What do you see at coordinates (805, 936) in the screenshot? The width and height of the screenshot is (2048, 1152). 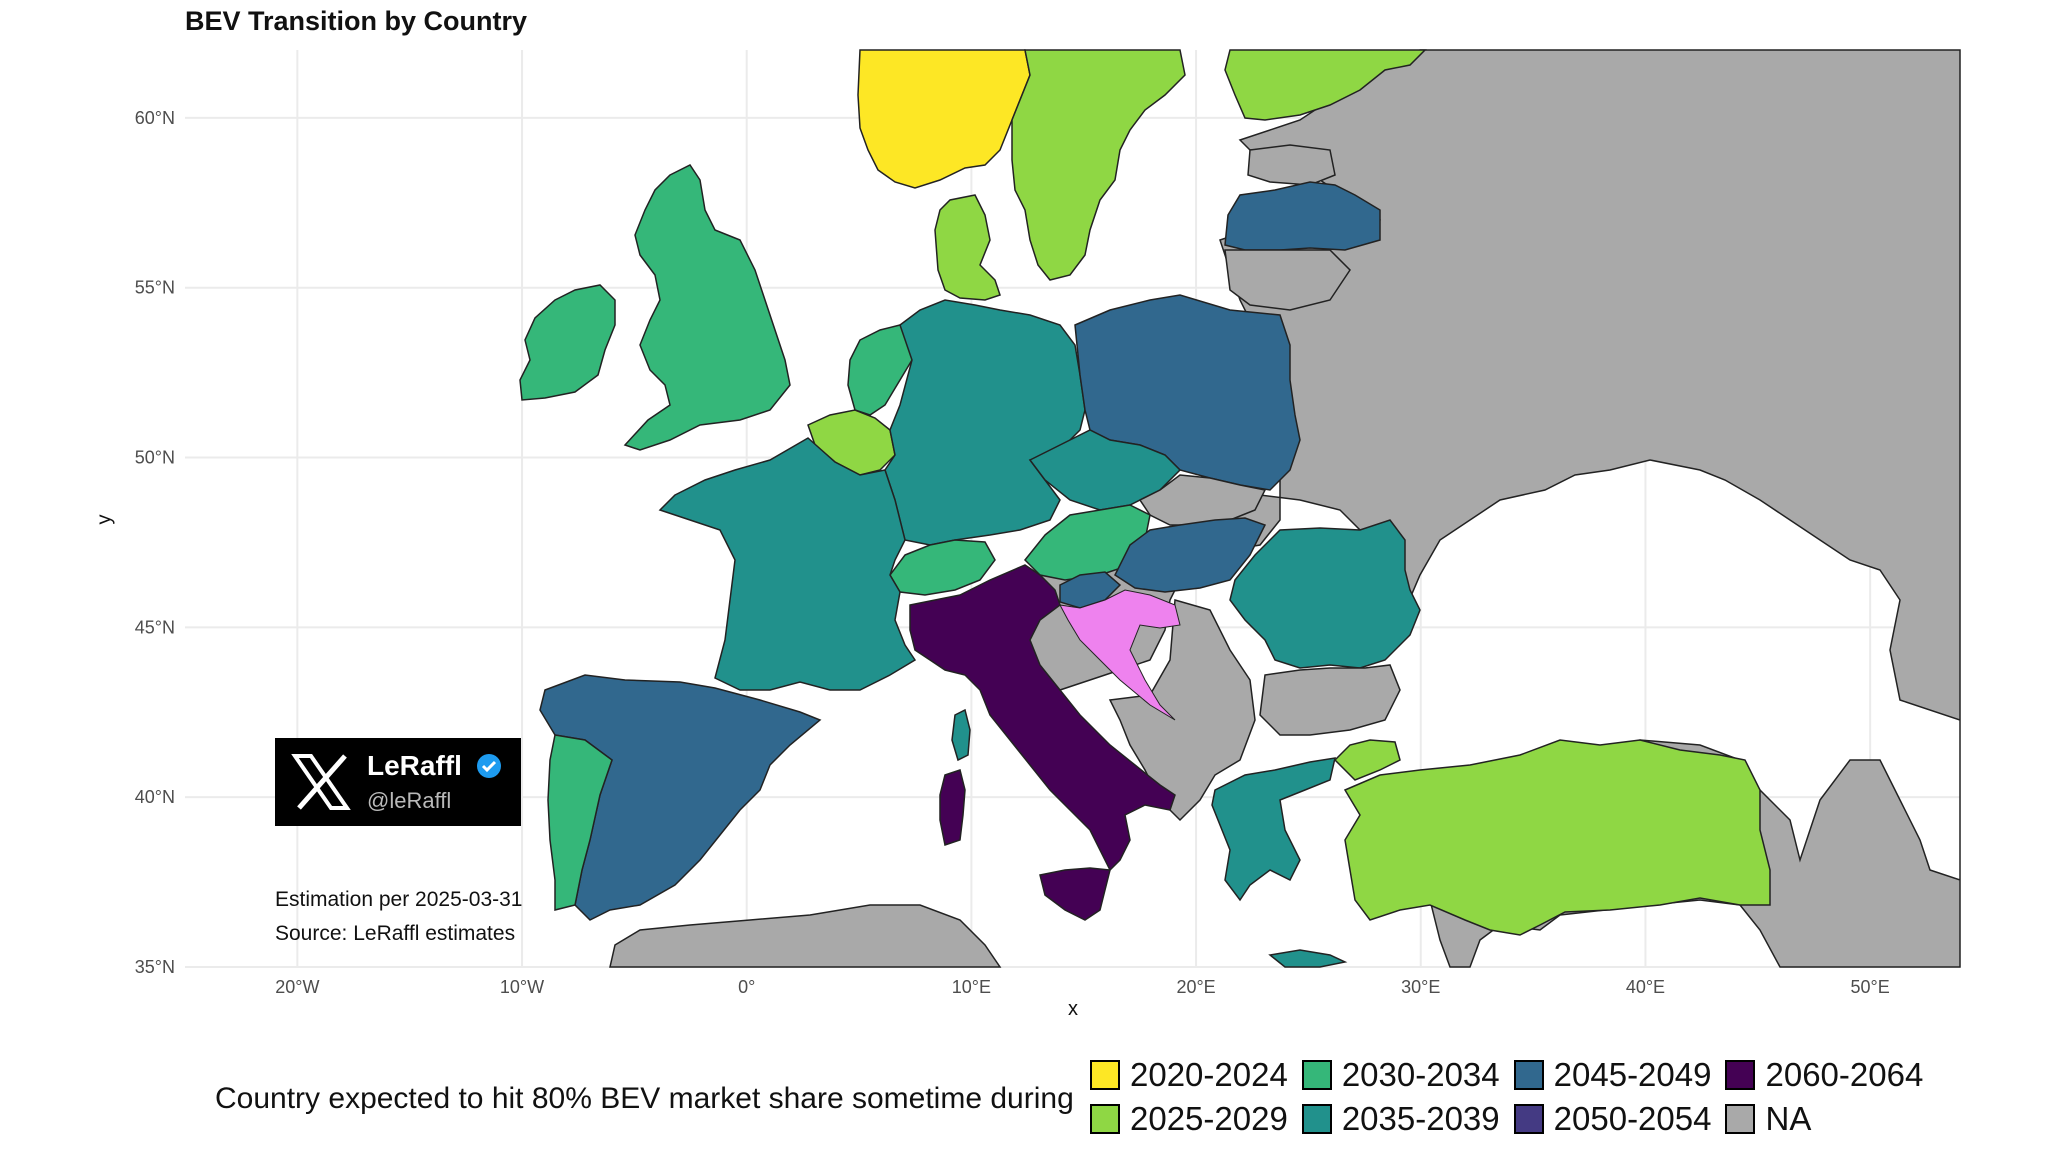 I see `country-na-north-africa` at bounding box center [805, 936].